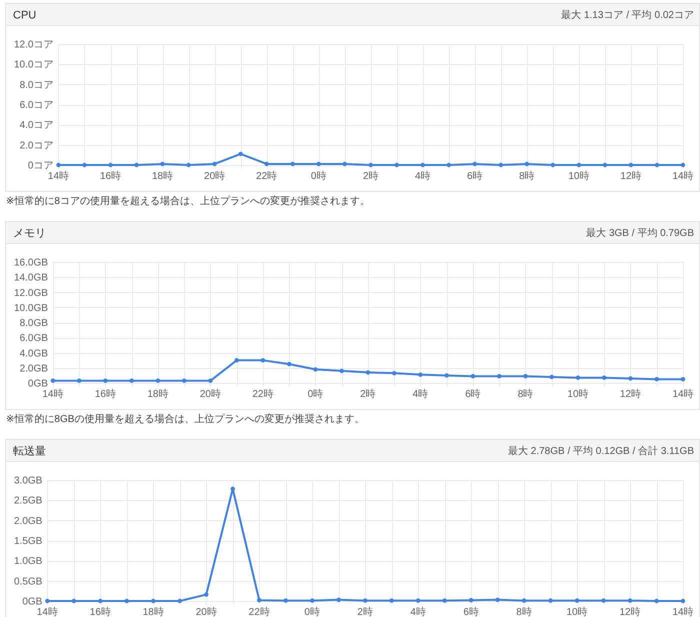 The height and width of the screenshot is (617, 700). I want to click on x-tick-label: 20時, so click(211, 394).